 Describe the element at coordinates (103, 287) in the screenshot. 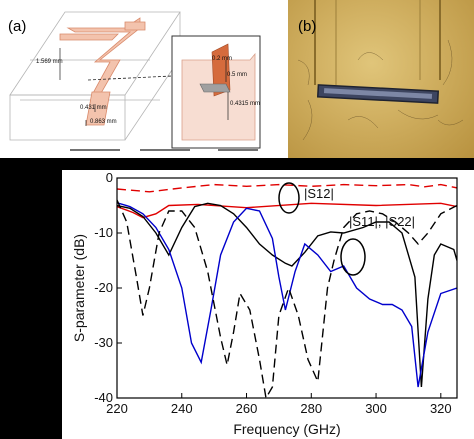

I see `y-tick-label: -20` at that location.